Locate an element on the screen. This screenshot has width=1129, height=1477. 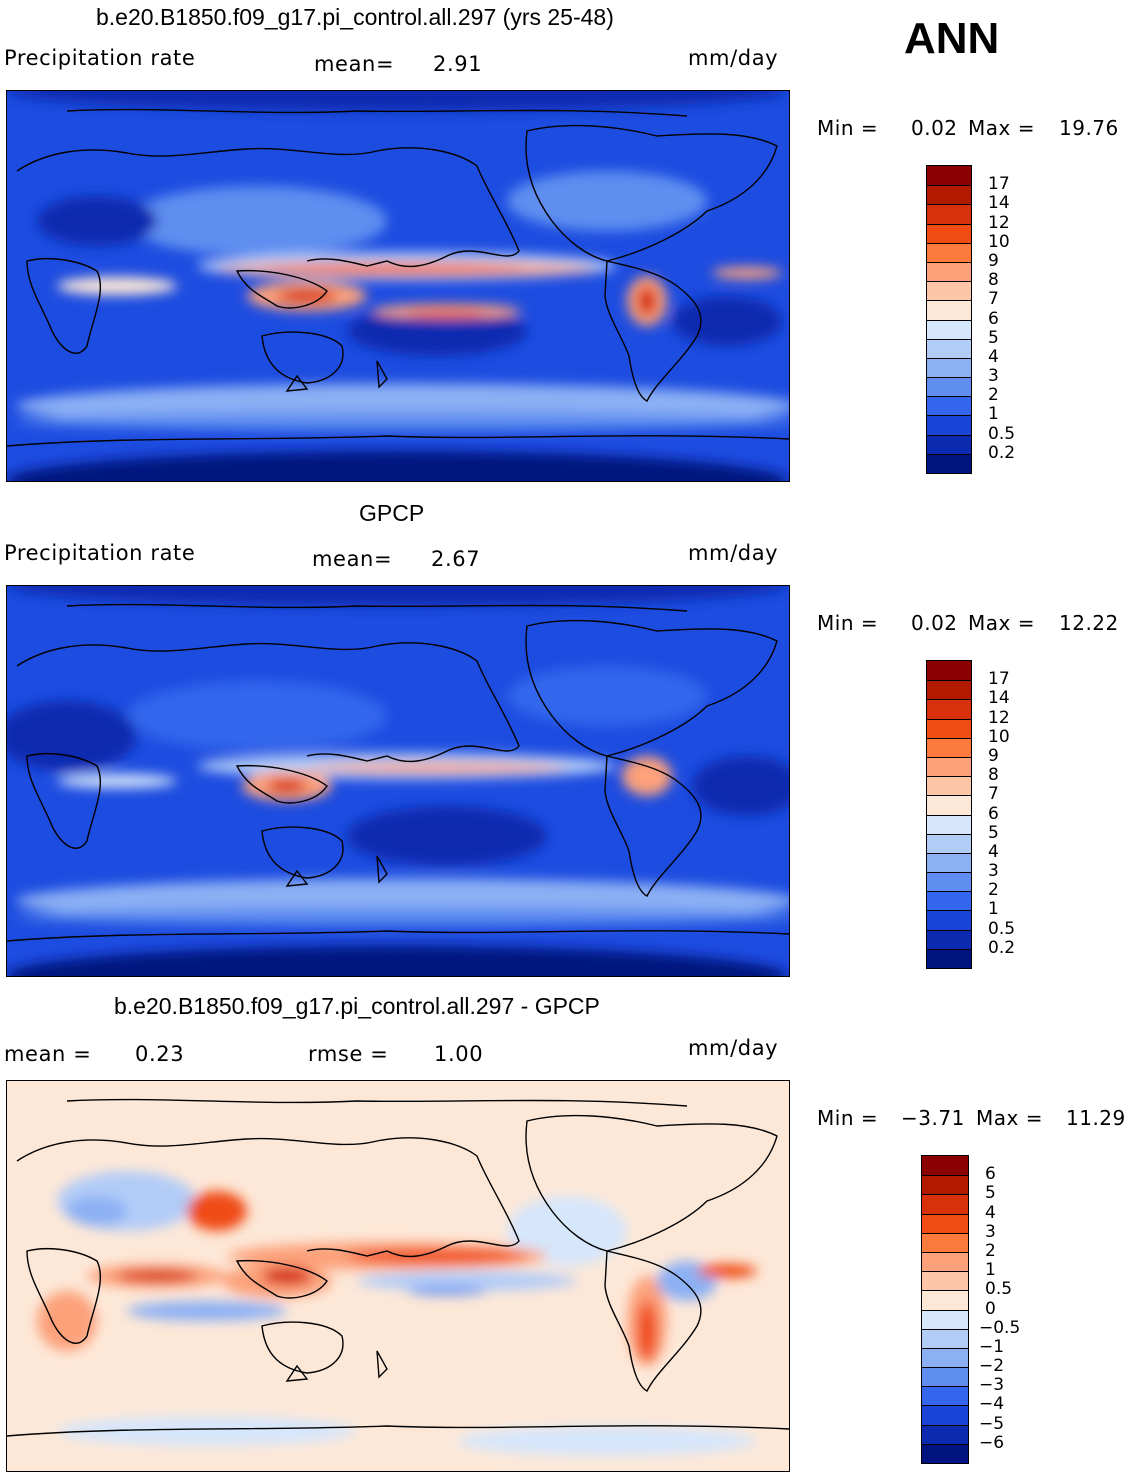
colorbar-label: 0.5 is located at coordinates (1002, 433).